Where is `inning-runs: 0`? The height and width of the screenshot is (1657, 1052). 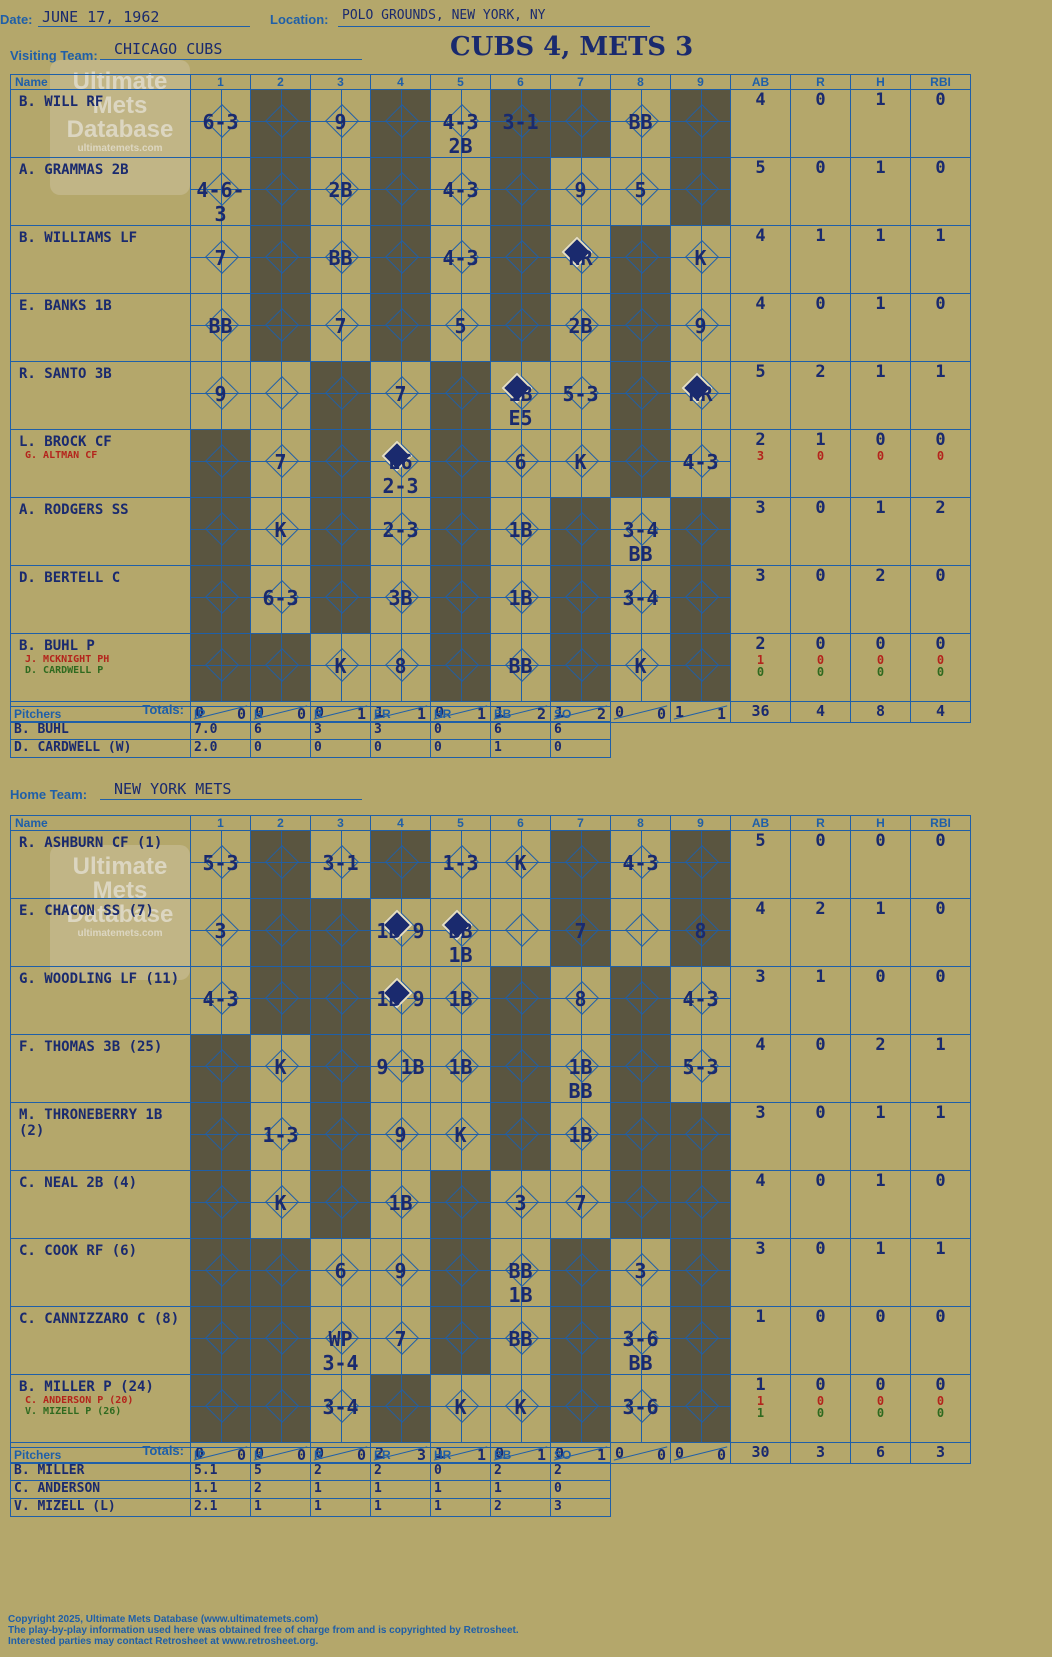
inning-runs: 0 is located at coordinates (620, 1453).